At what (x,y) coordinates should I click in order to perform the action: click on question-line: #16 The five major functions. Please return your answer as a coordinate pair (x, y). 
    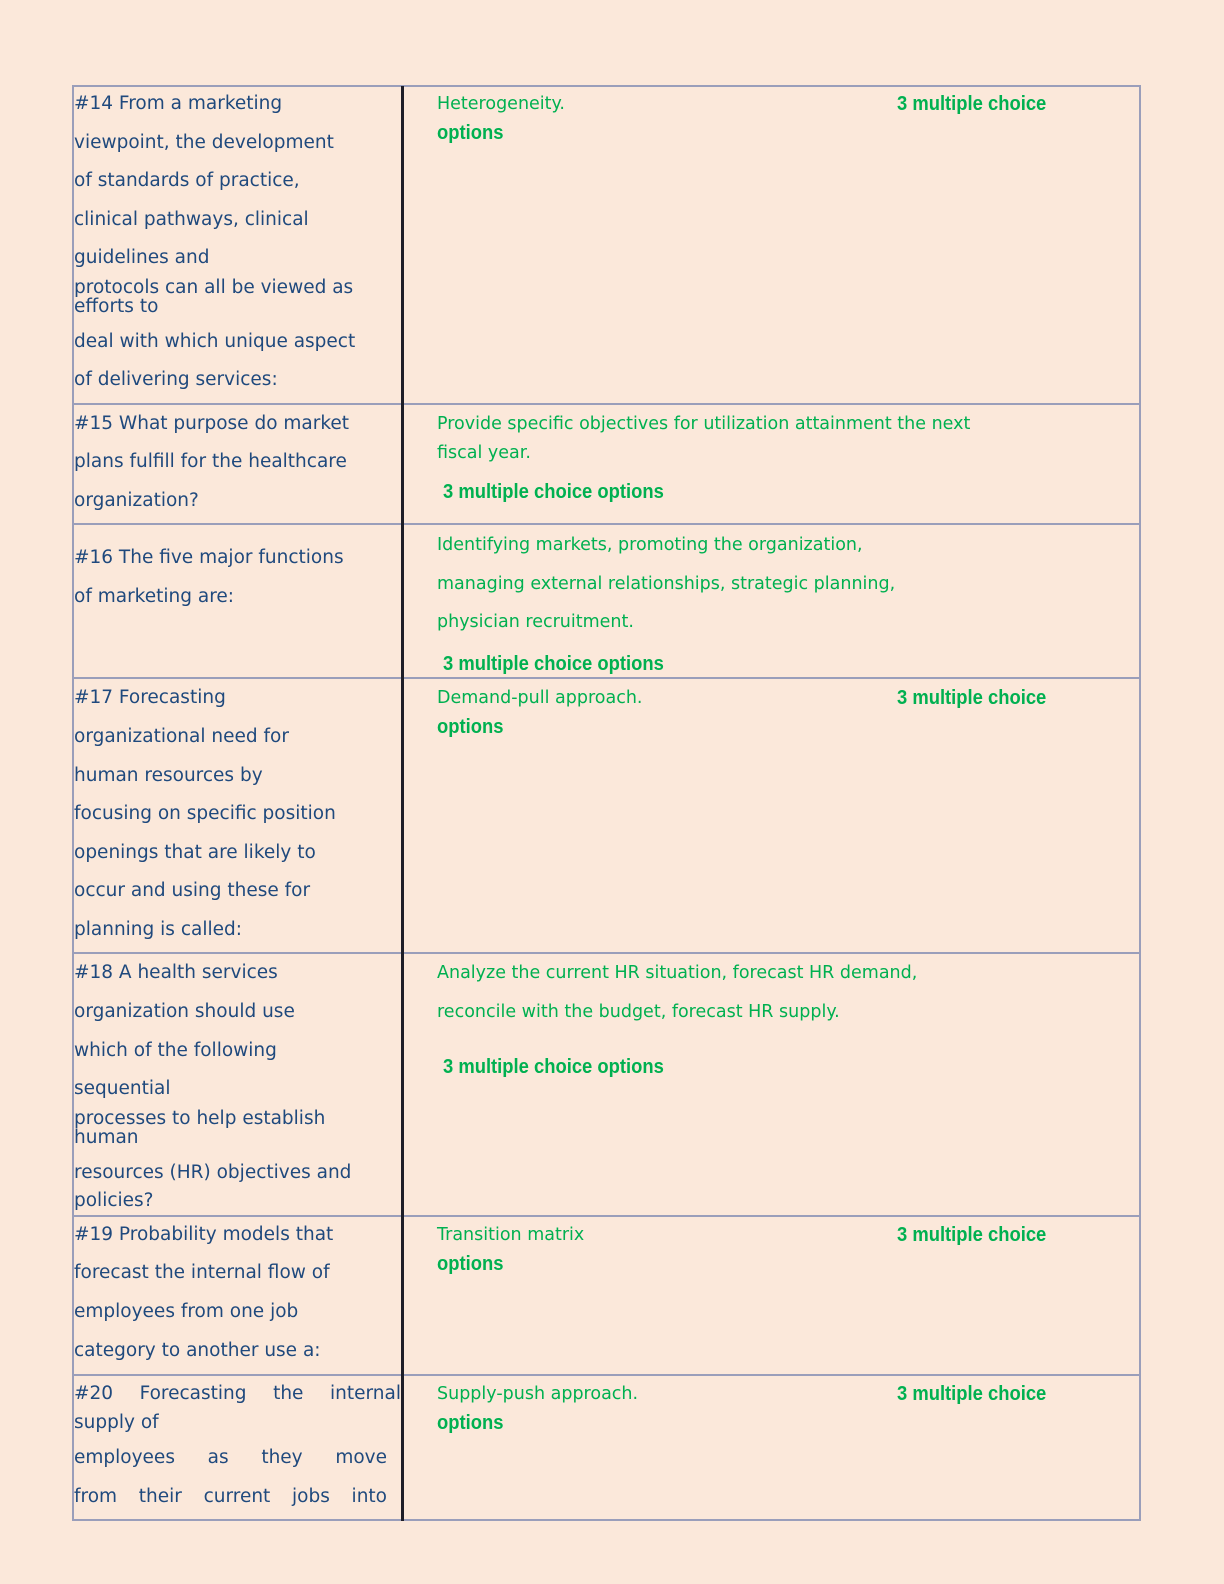
    Looking at the image, I should click on (209, 557).